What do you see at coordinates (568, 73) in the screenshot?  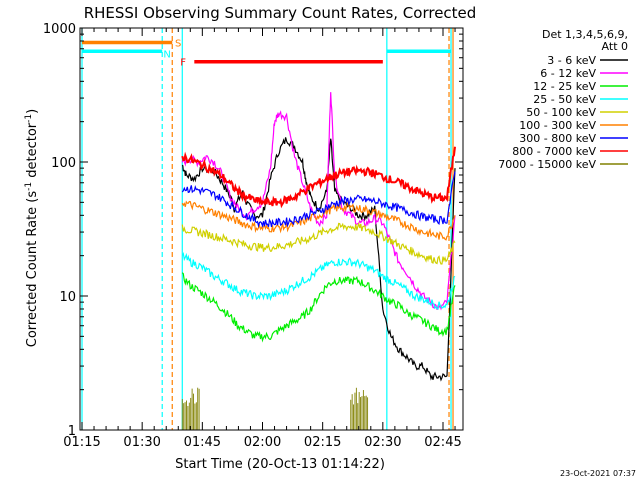 I see `legend-entry-label: 6 - 12 keV` at bounding box center [568, 73].